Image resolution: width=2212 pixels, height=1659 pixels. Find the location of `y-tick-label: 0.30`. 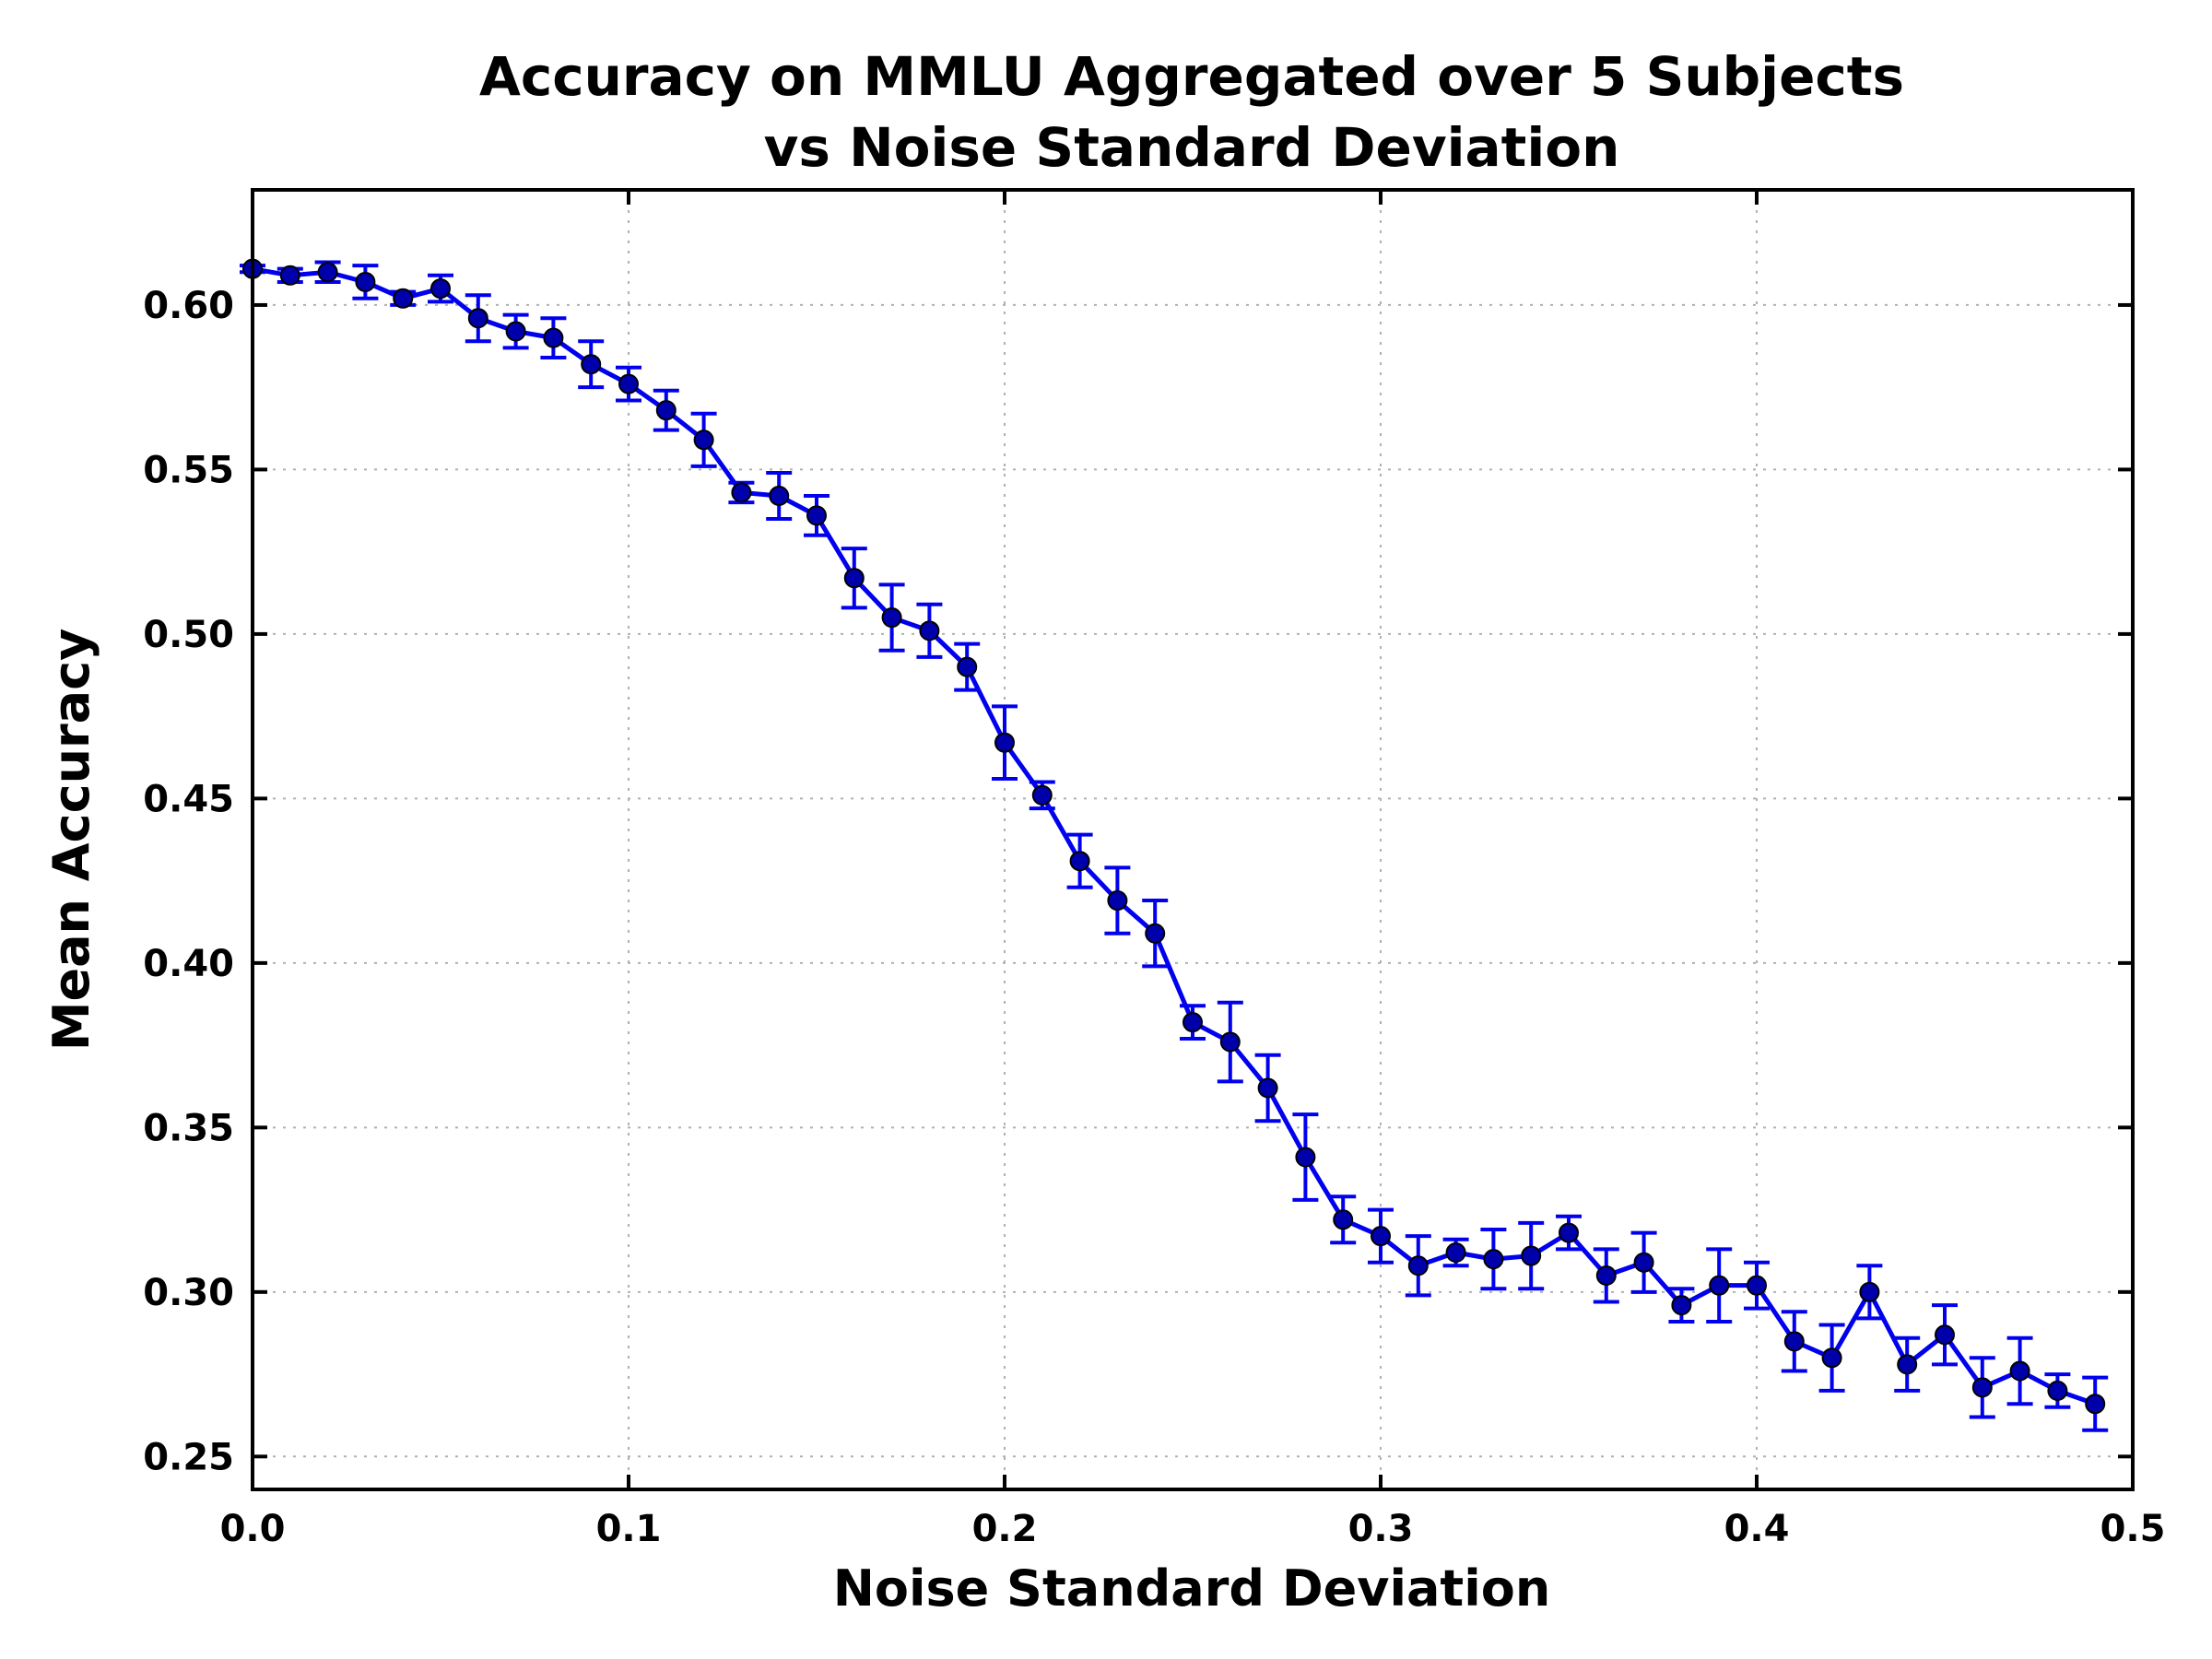

y-tick-label: 0.30 is located at coordinates (188, 1293).